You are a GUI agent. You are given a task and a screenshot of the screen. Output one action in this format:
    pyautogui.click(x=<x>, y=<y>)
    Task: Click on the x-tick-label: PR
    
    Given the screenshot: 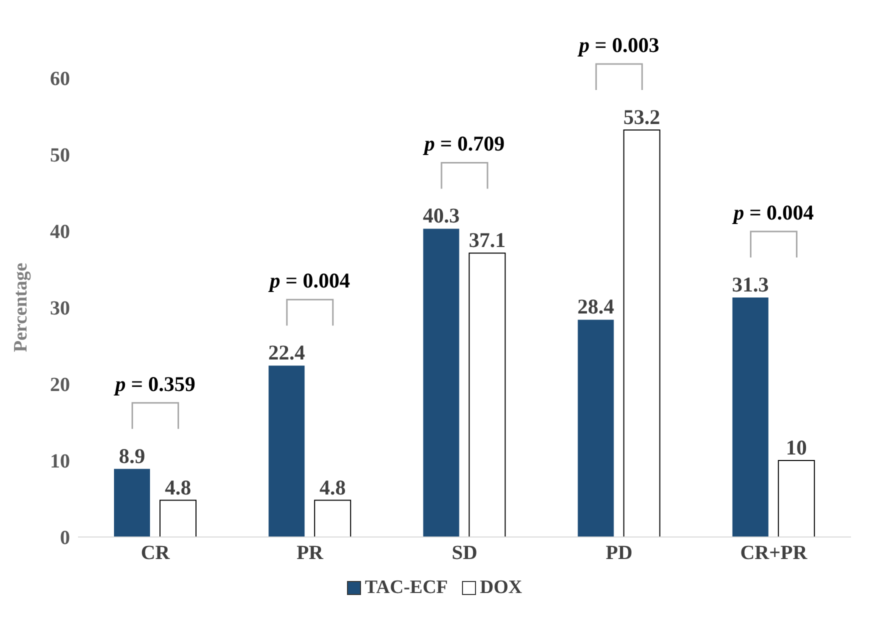 What is the action you would take?
    pyautogui.click(x=310, y=553)
    